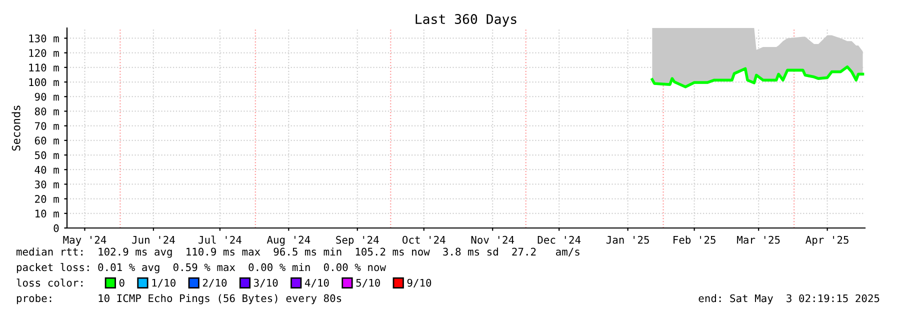 The image size is (897, 310). What do you see at coordinates (164, 283) in the screenshot?
I see `legend-label: 1/10` at bounding box center [164, 283].